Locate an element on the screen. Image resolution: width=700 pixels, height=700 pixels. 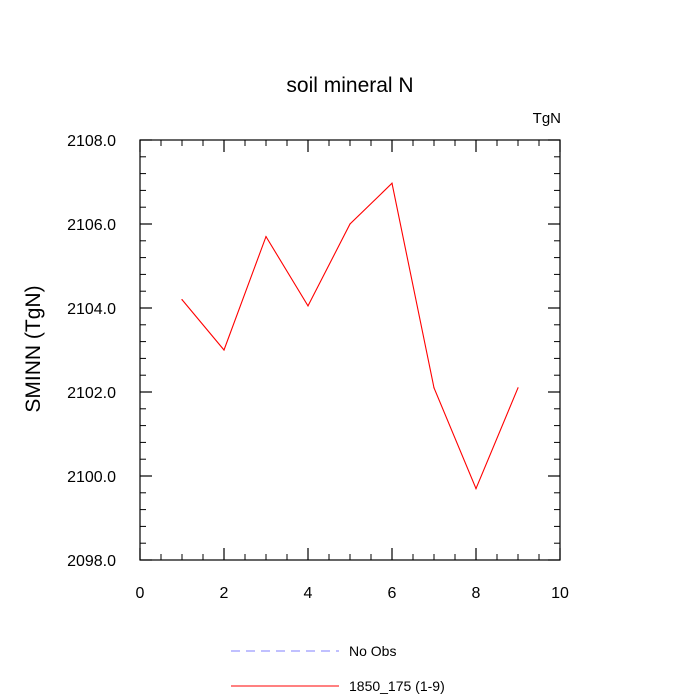
units-label: TgN is located at coordinates (547, 118).